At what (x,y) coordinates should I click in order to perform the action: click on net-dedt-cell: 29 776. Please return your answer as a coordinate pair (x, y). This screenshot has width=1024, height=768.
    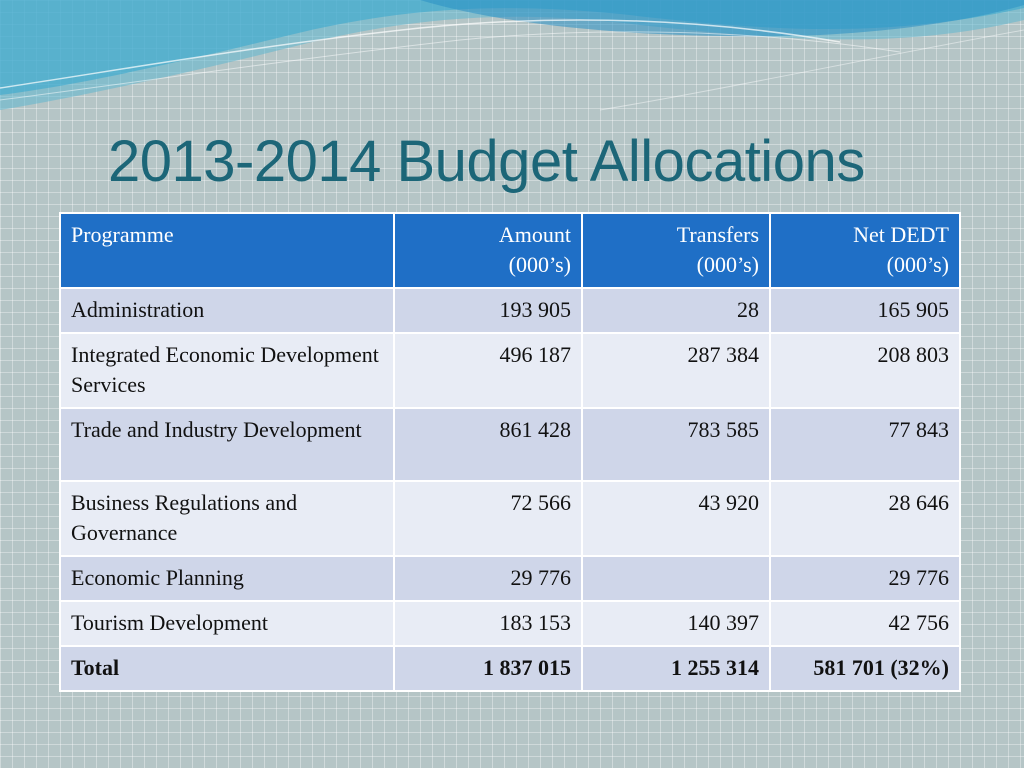
    Looking at the image, I should click on (865, 578).